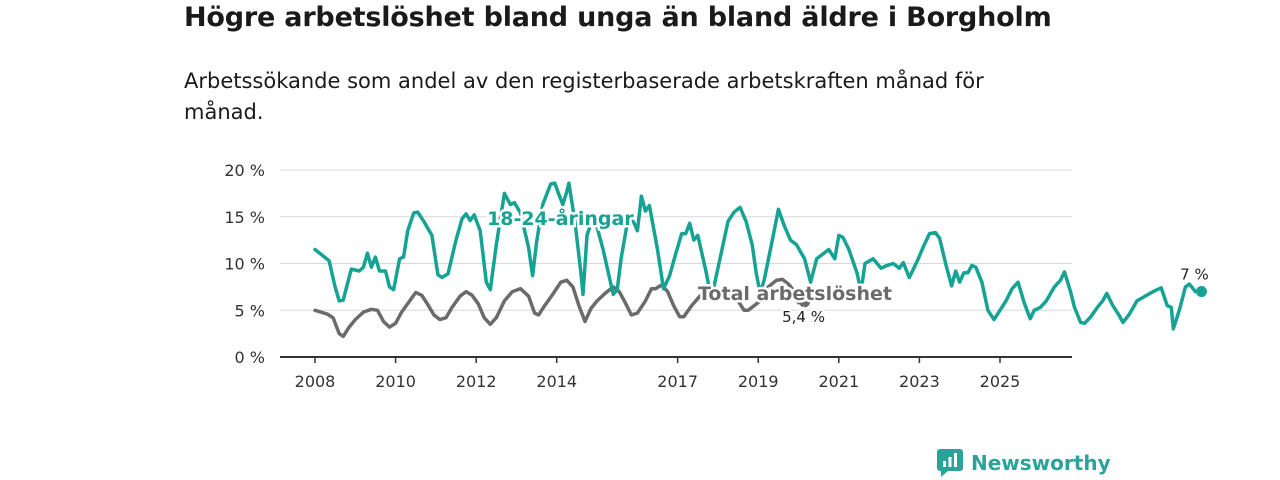  I want to click on y-tick-label: 15 %, so click(244, 217).